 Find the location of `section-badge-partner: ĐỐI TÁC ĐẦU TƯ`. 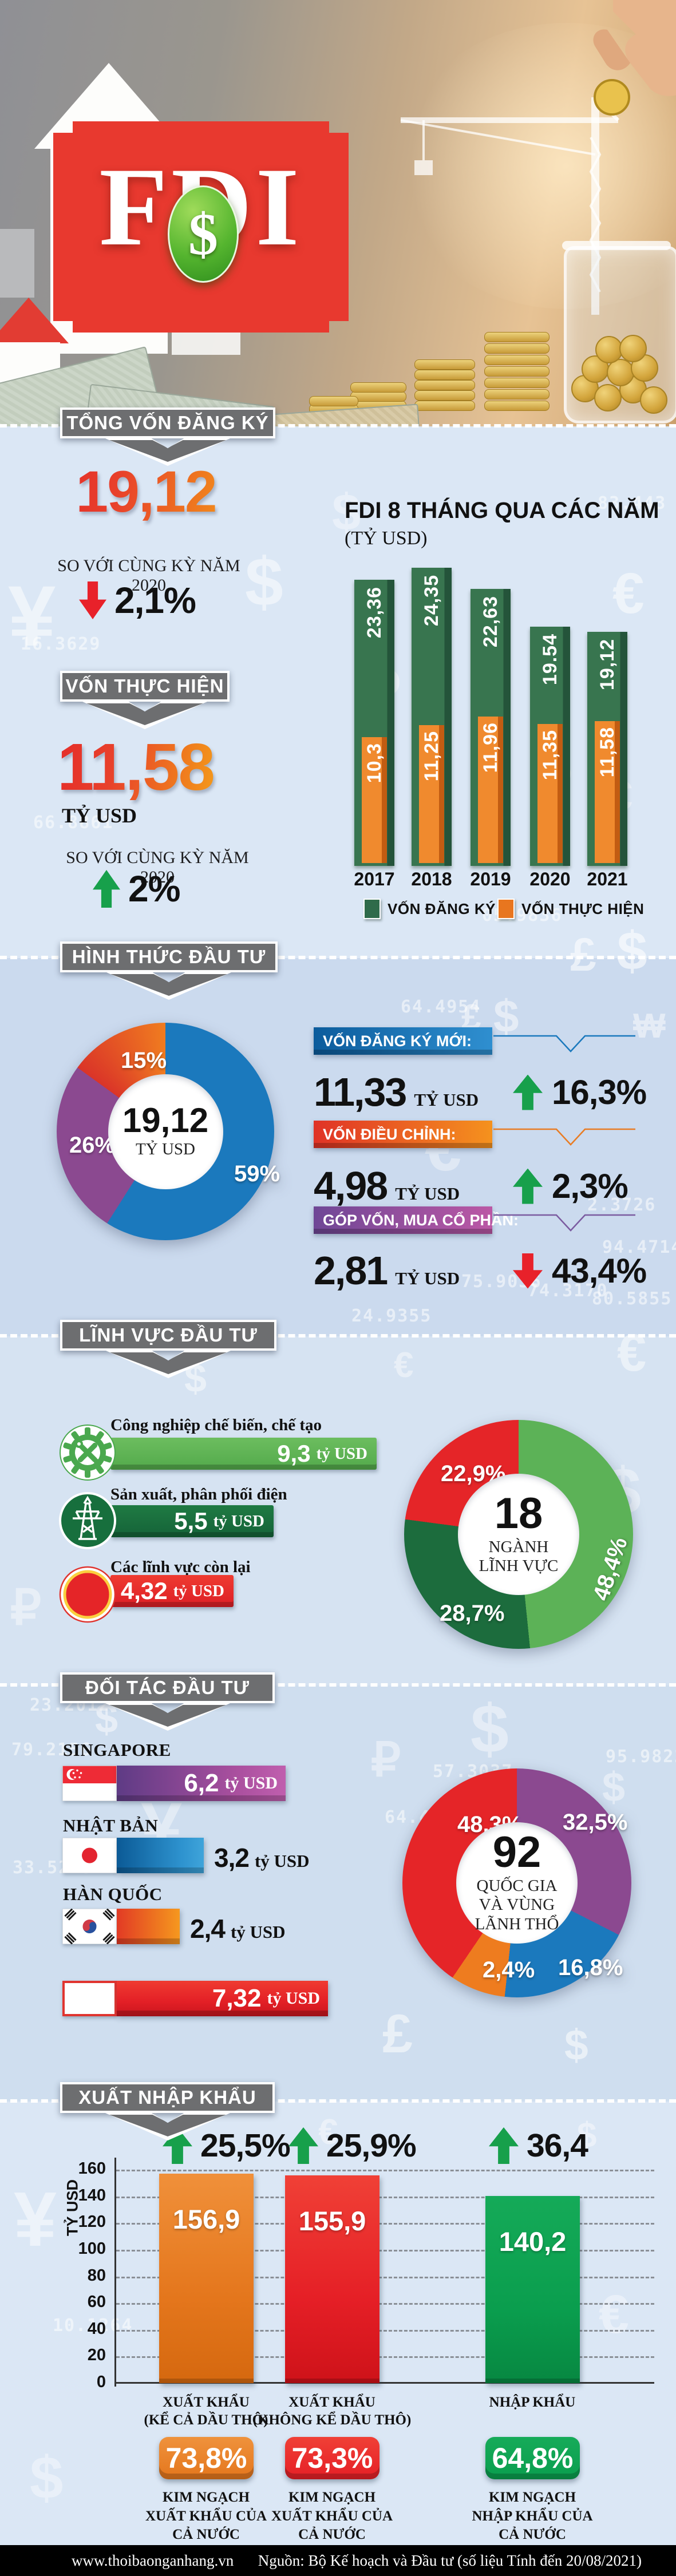

section-badge-partner: ĐỐI TÁC ĐẦU TƯ is located at coordinates (167, 1687).